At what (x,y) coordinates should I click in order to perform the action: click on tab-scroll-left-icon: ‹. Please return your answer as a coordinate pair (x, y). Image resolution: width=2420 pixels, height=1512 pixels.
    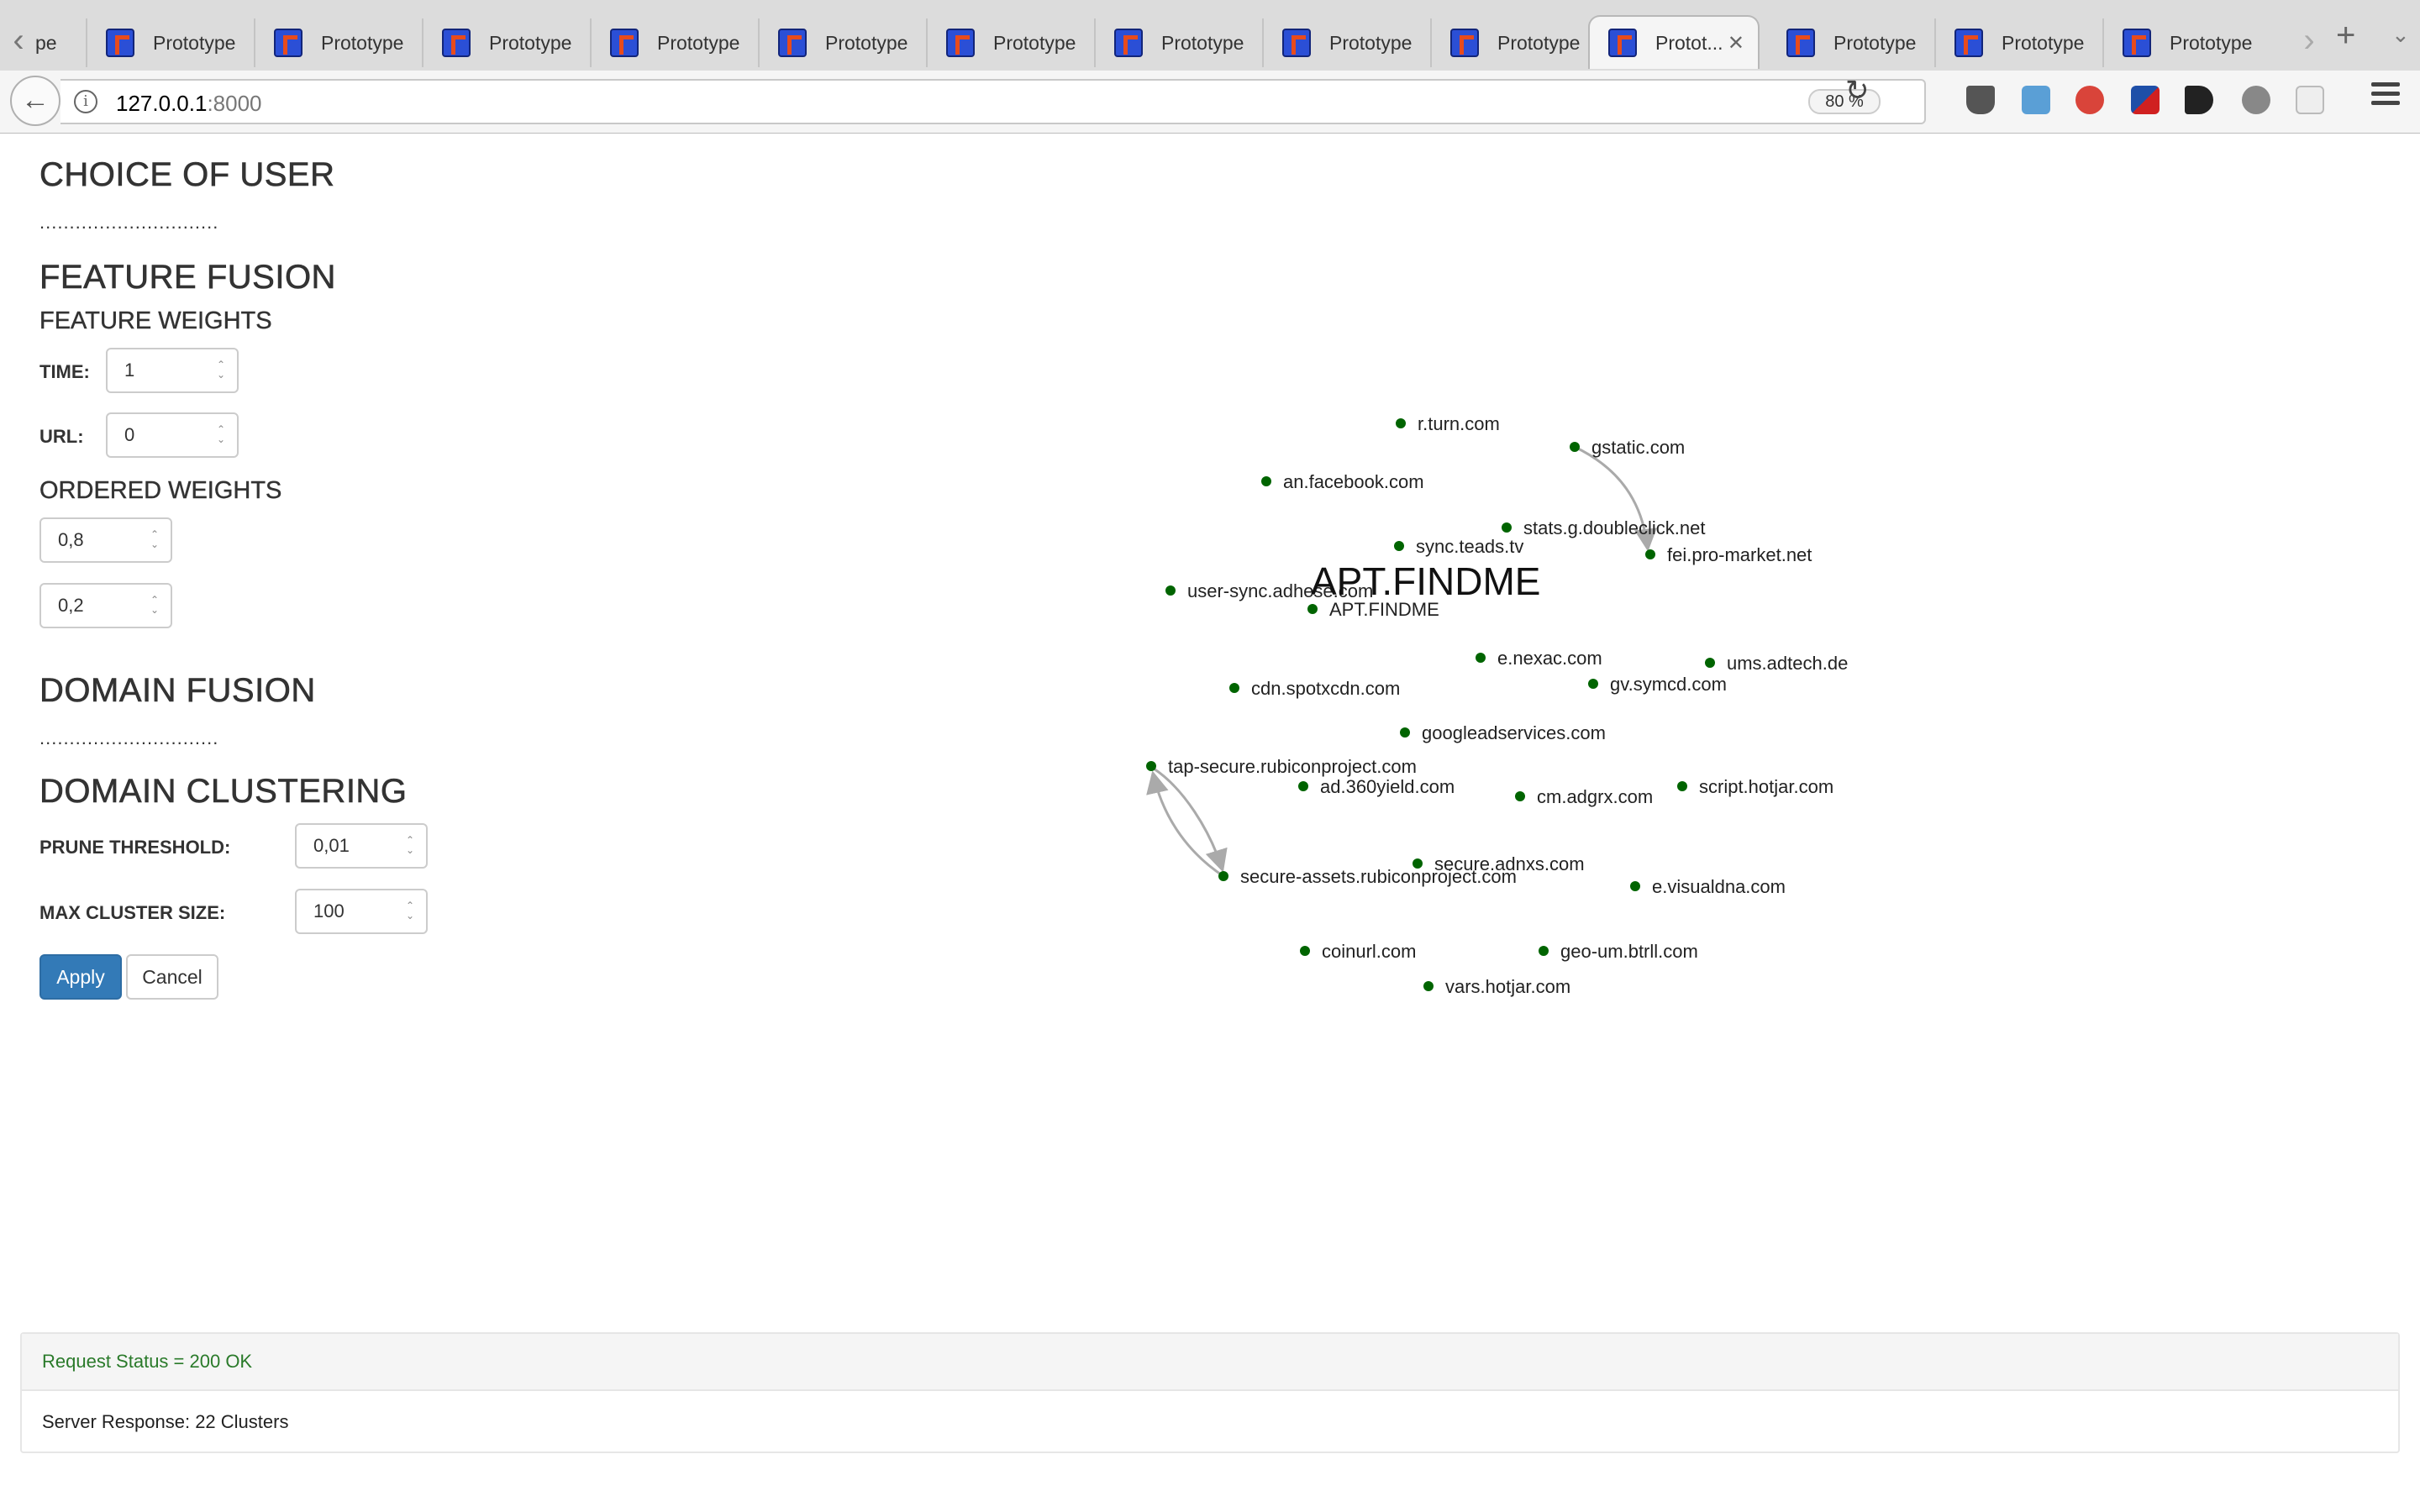
    Looking at the image, I should click on (18, 40).